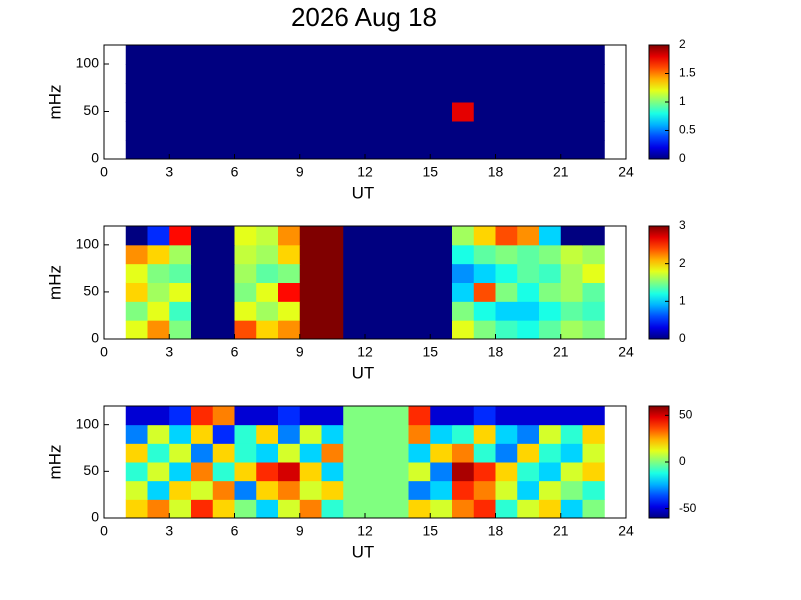 This screenshot has width=801, height=600. I want to click on colorbar-tick-label: 2, so click(682, 263).